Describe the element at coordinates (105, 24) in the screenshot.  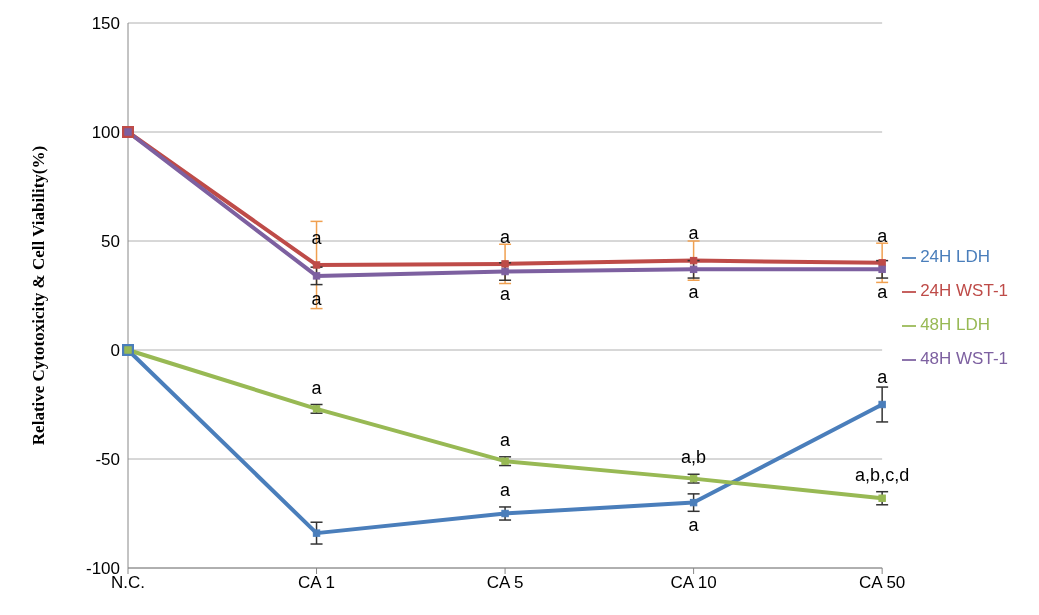
I see `y-tick-label: 150` at that location.